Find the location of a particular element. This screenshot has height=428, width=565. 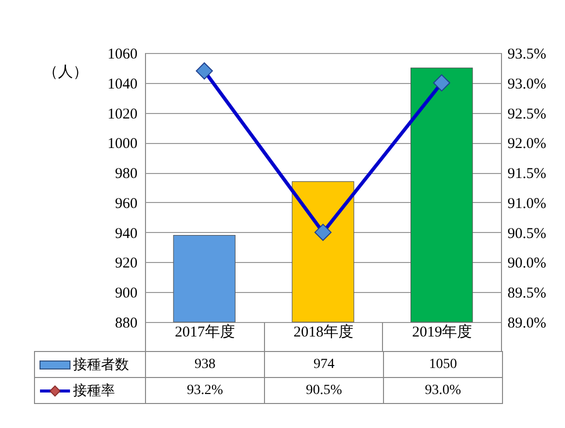

y-tick-label: 1000 is located at coordinates (123, 144).